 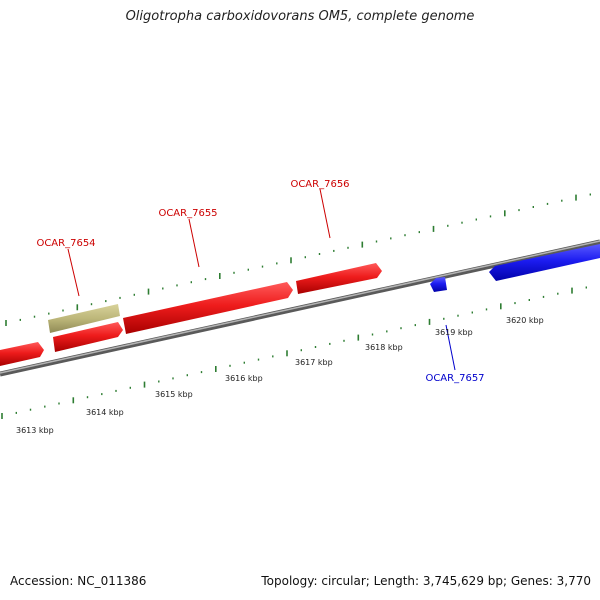 I want to click on feature-box-olive, so click(x=84, y=318).